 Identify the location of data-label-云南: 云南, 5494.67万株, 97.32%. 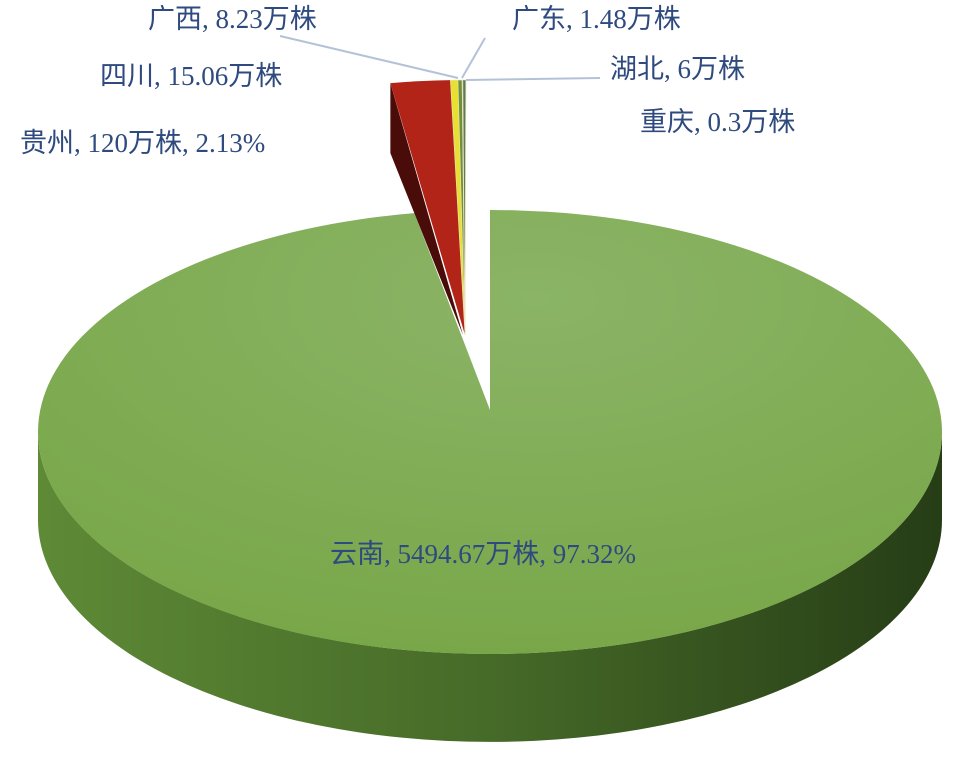
(483, 554).